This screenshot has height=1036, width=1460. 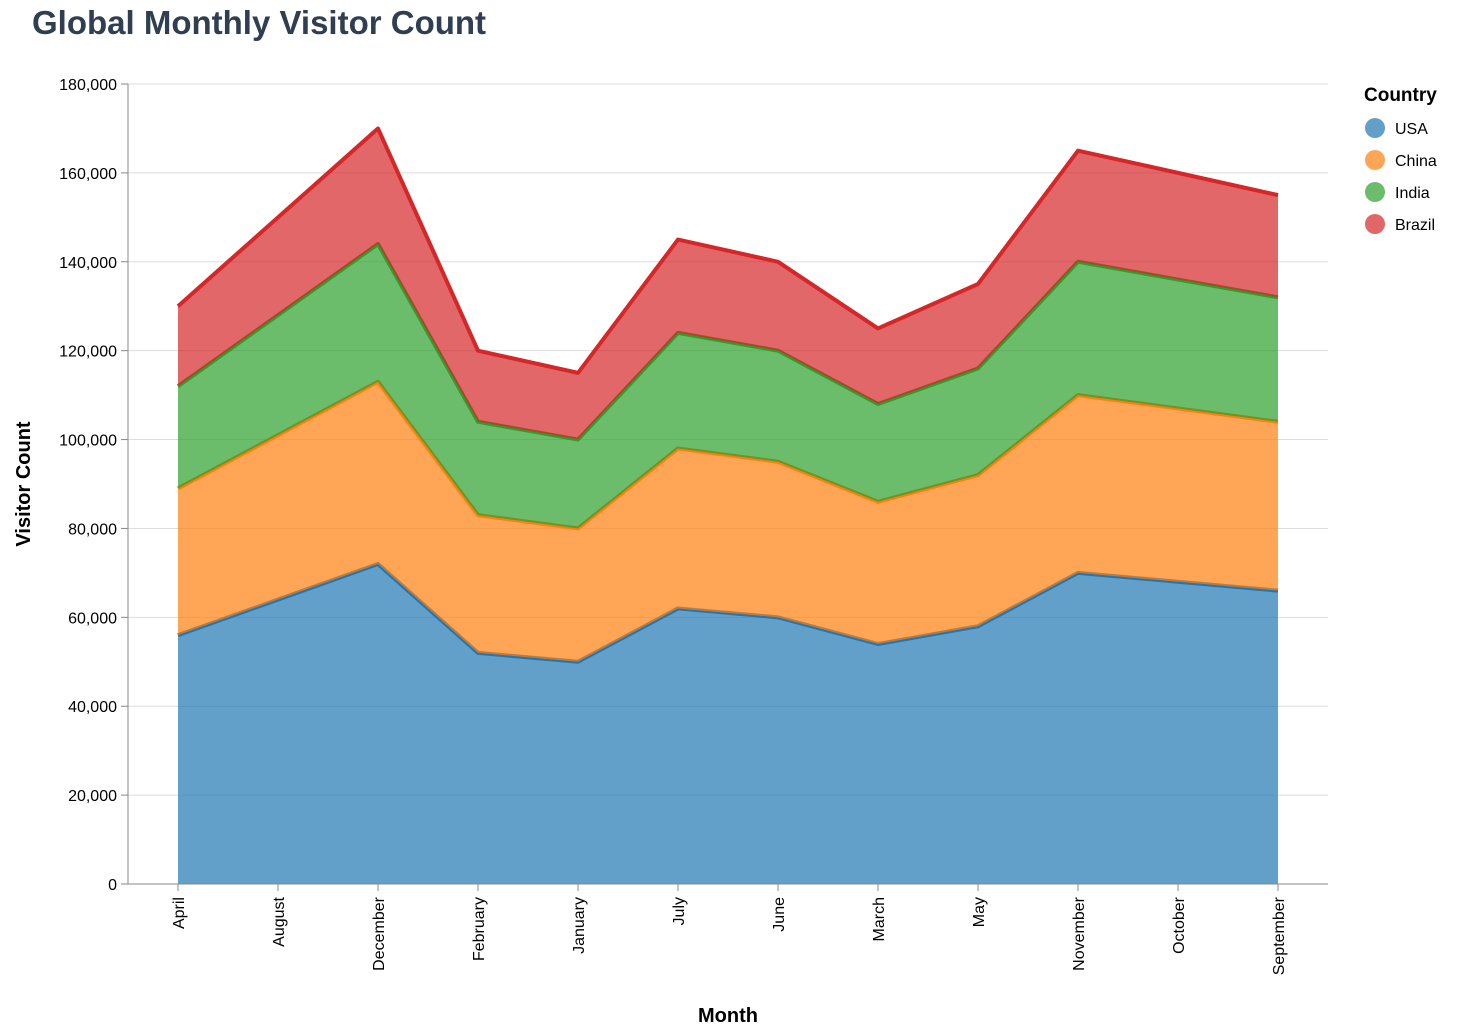 What do you see at coordinates (92, 796) in the screenshot?
I see `y-tick-label: 20,000` at bounding box center [92, 796].